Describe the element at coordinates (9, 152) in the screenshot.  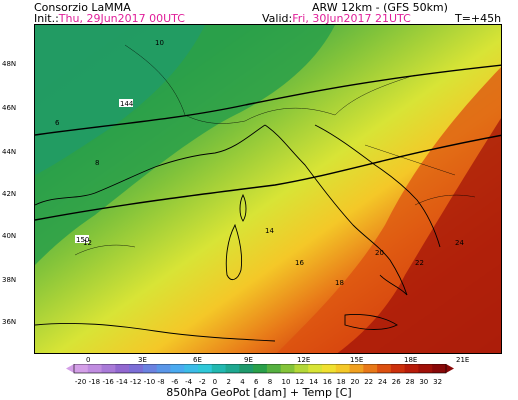
I see `lat-label-44: 44N` at that location.